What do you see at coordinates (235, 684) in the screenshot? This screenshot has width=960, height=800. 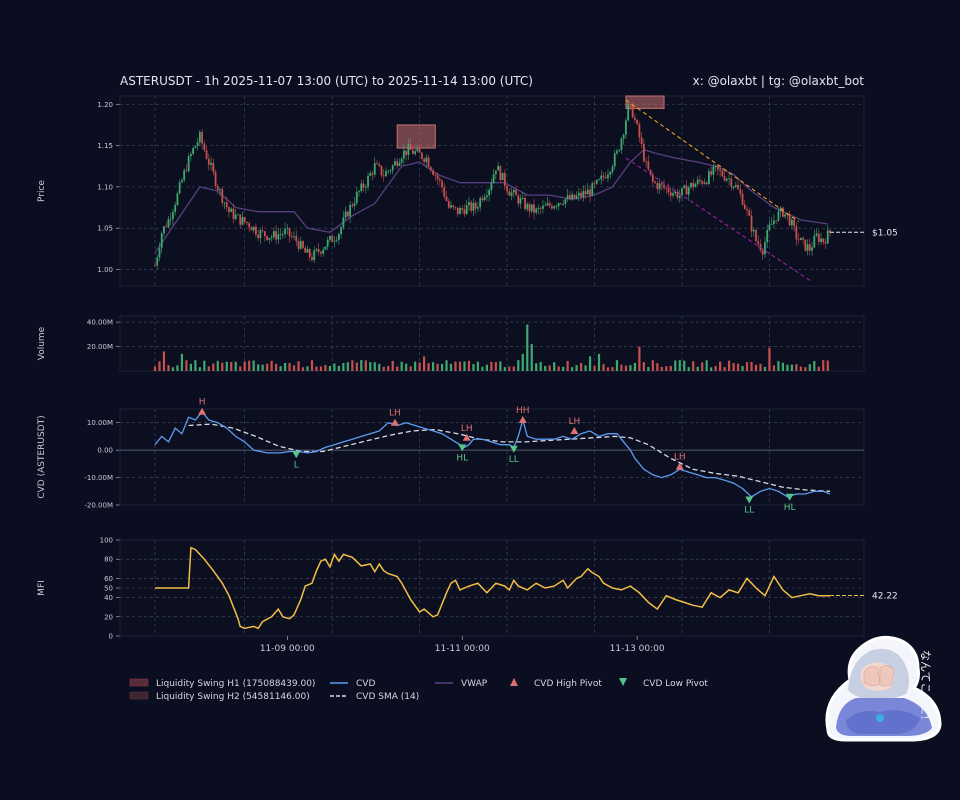 I see `legend-label: Liquidity Swing H1 (175088439.00)` at bounding box center [235, 684].